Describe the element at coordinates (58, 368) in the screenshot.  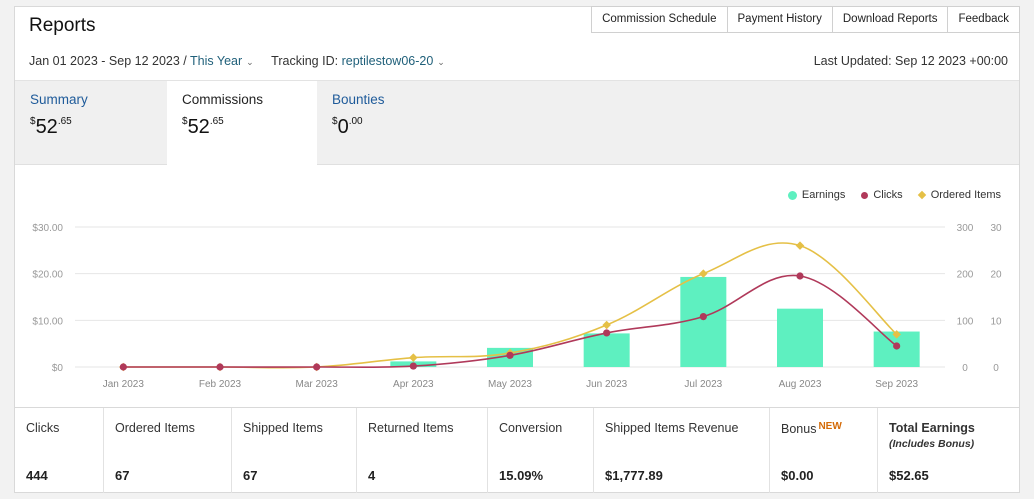
I see `y-left-tick-label: $0` at that location.